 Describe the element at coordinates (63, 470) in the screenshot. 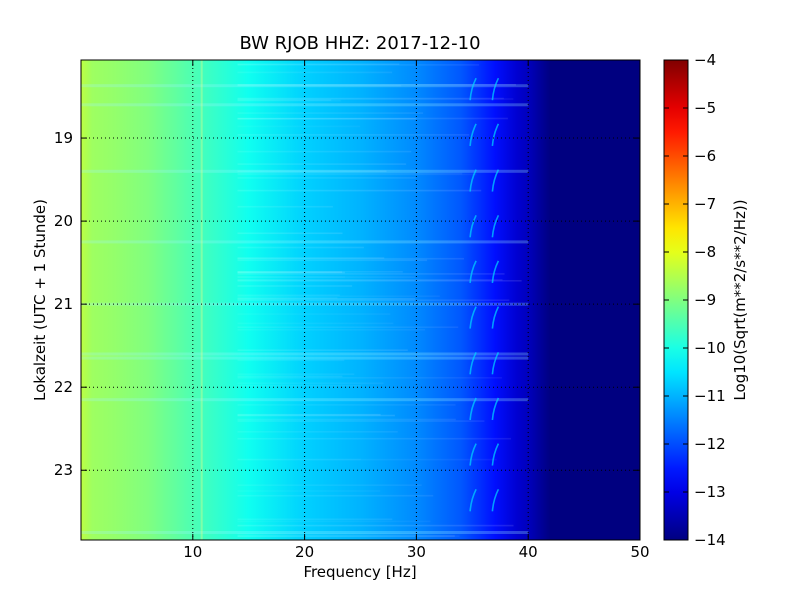

I see `y-tick-label: 23` at that location.